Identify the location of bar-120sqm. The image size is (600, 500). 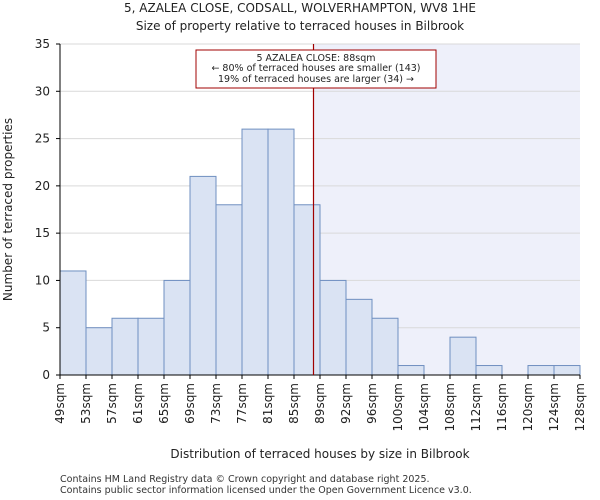
(541, 370).